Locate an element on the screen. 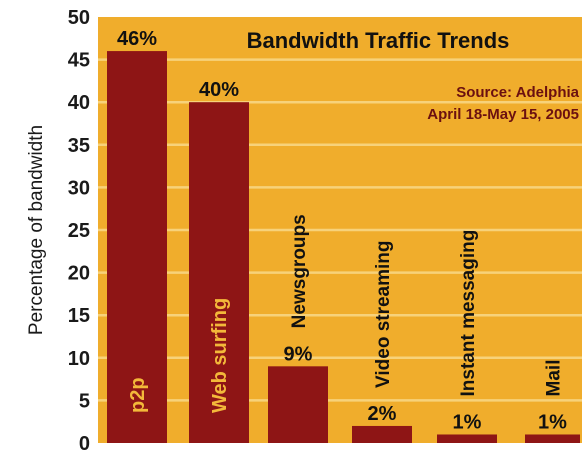  bar-video-streaming is located at coordinates (382, 434).